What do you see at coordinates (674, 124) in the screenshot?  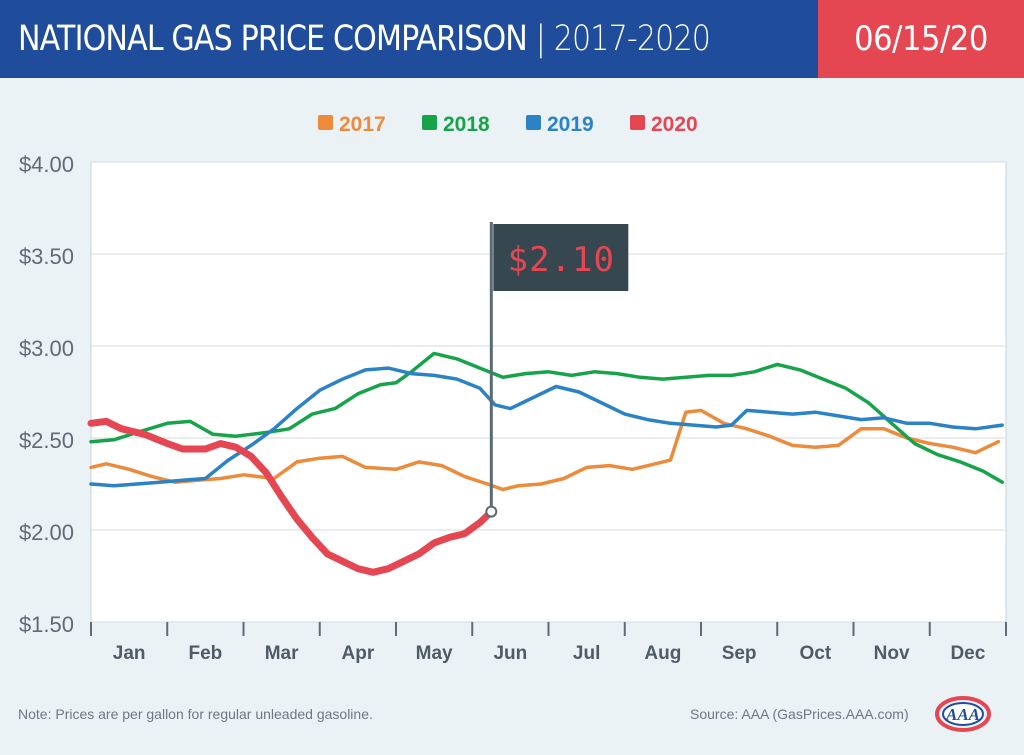 I see `legend-label-2020: 2020` at bounding box center [674, 124].